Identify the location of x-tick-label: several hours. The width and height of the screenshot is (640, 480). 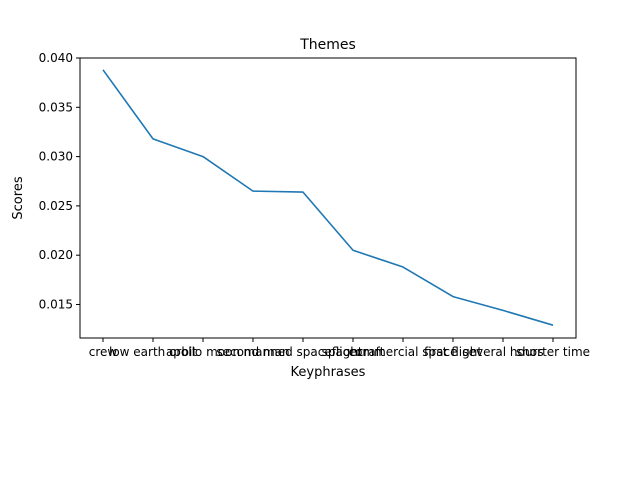
(502, 352).